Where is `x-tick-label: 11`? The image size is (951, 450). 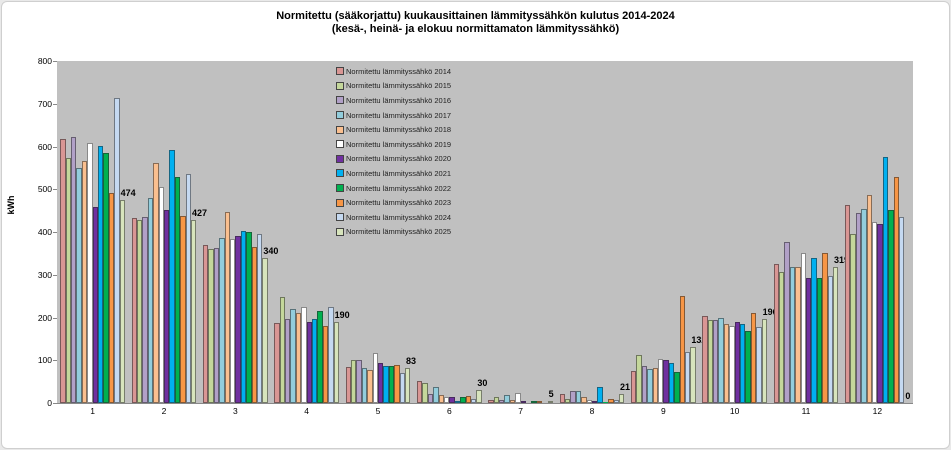
x-tick-label: 11 is located at coordinates (806, 411).